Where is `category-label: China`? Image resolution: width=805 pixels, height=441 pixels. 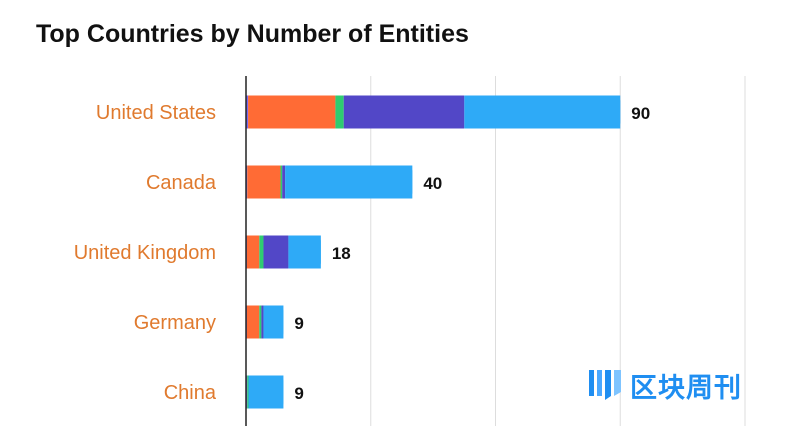 category-label: China is located at coordinates (190, 393).